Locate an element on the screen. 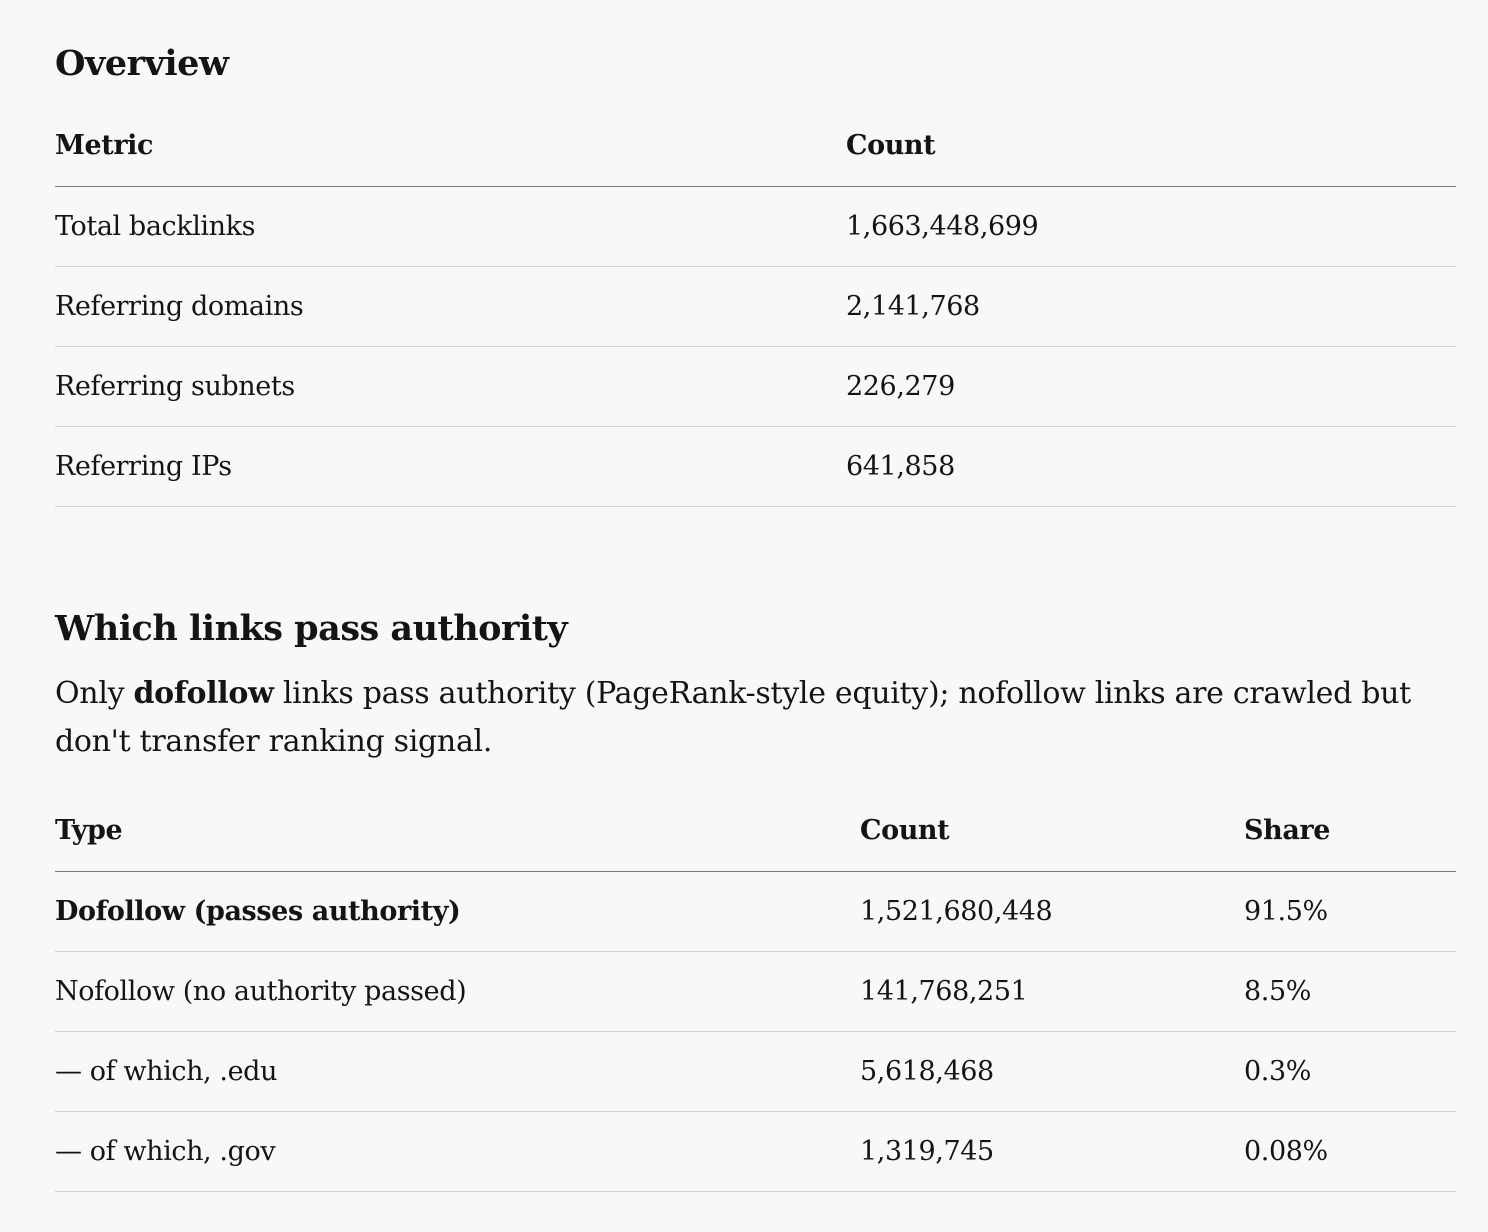 The image size is (1488, 1232). column-header-share: Share is located at coordinates (1350, 831).